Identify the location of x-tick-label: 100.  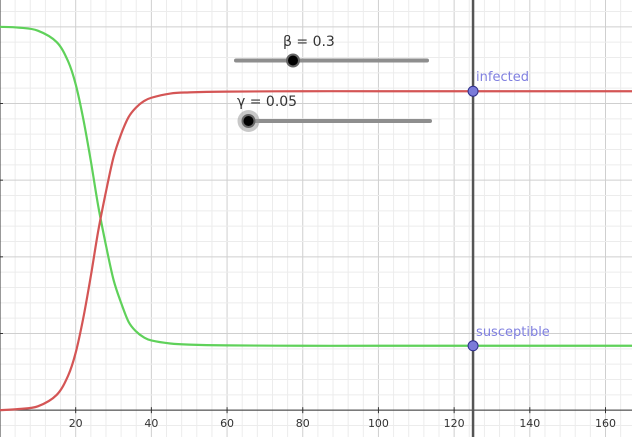
(378, 423).